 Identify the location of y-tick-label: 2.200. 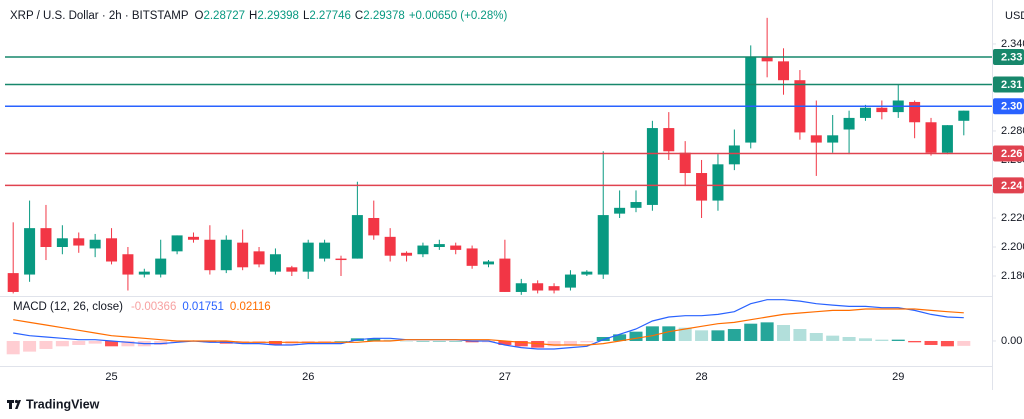
(1012, 247).